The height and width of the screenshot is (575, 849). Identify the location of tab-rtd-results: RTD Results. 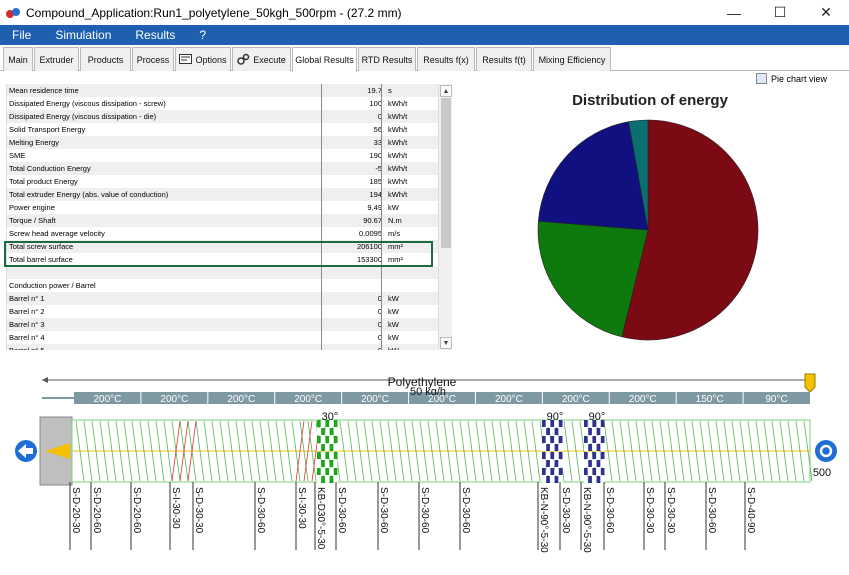
(387, 59).